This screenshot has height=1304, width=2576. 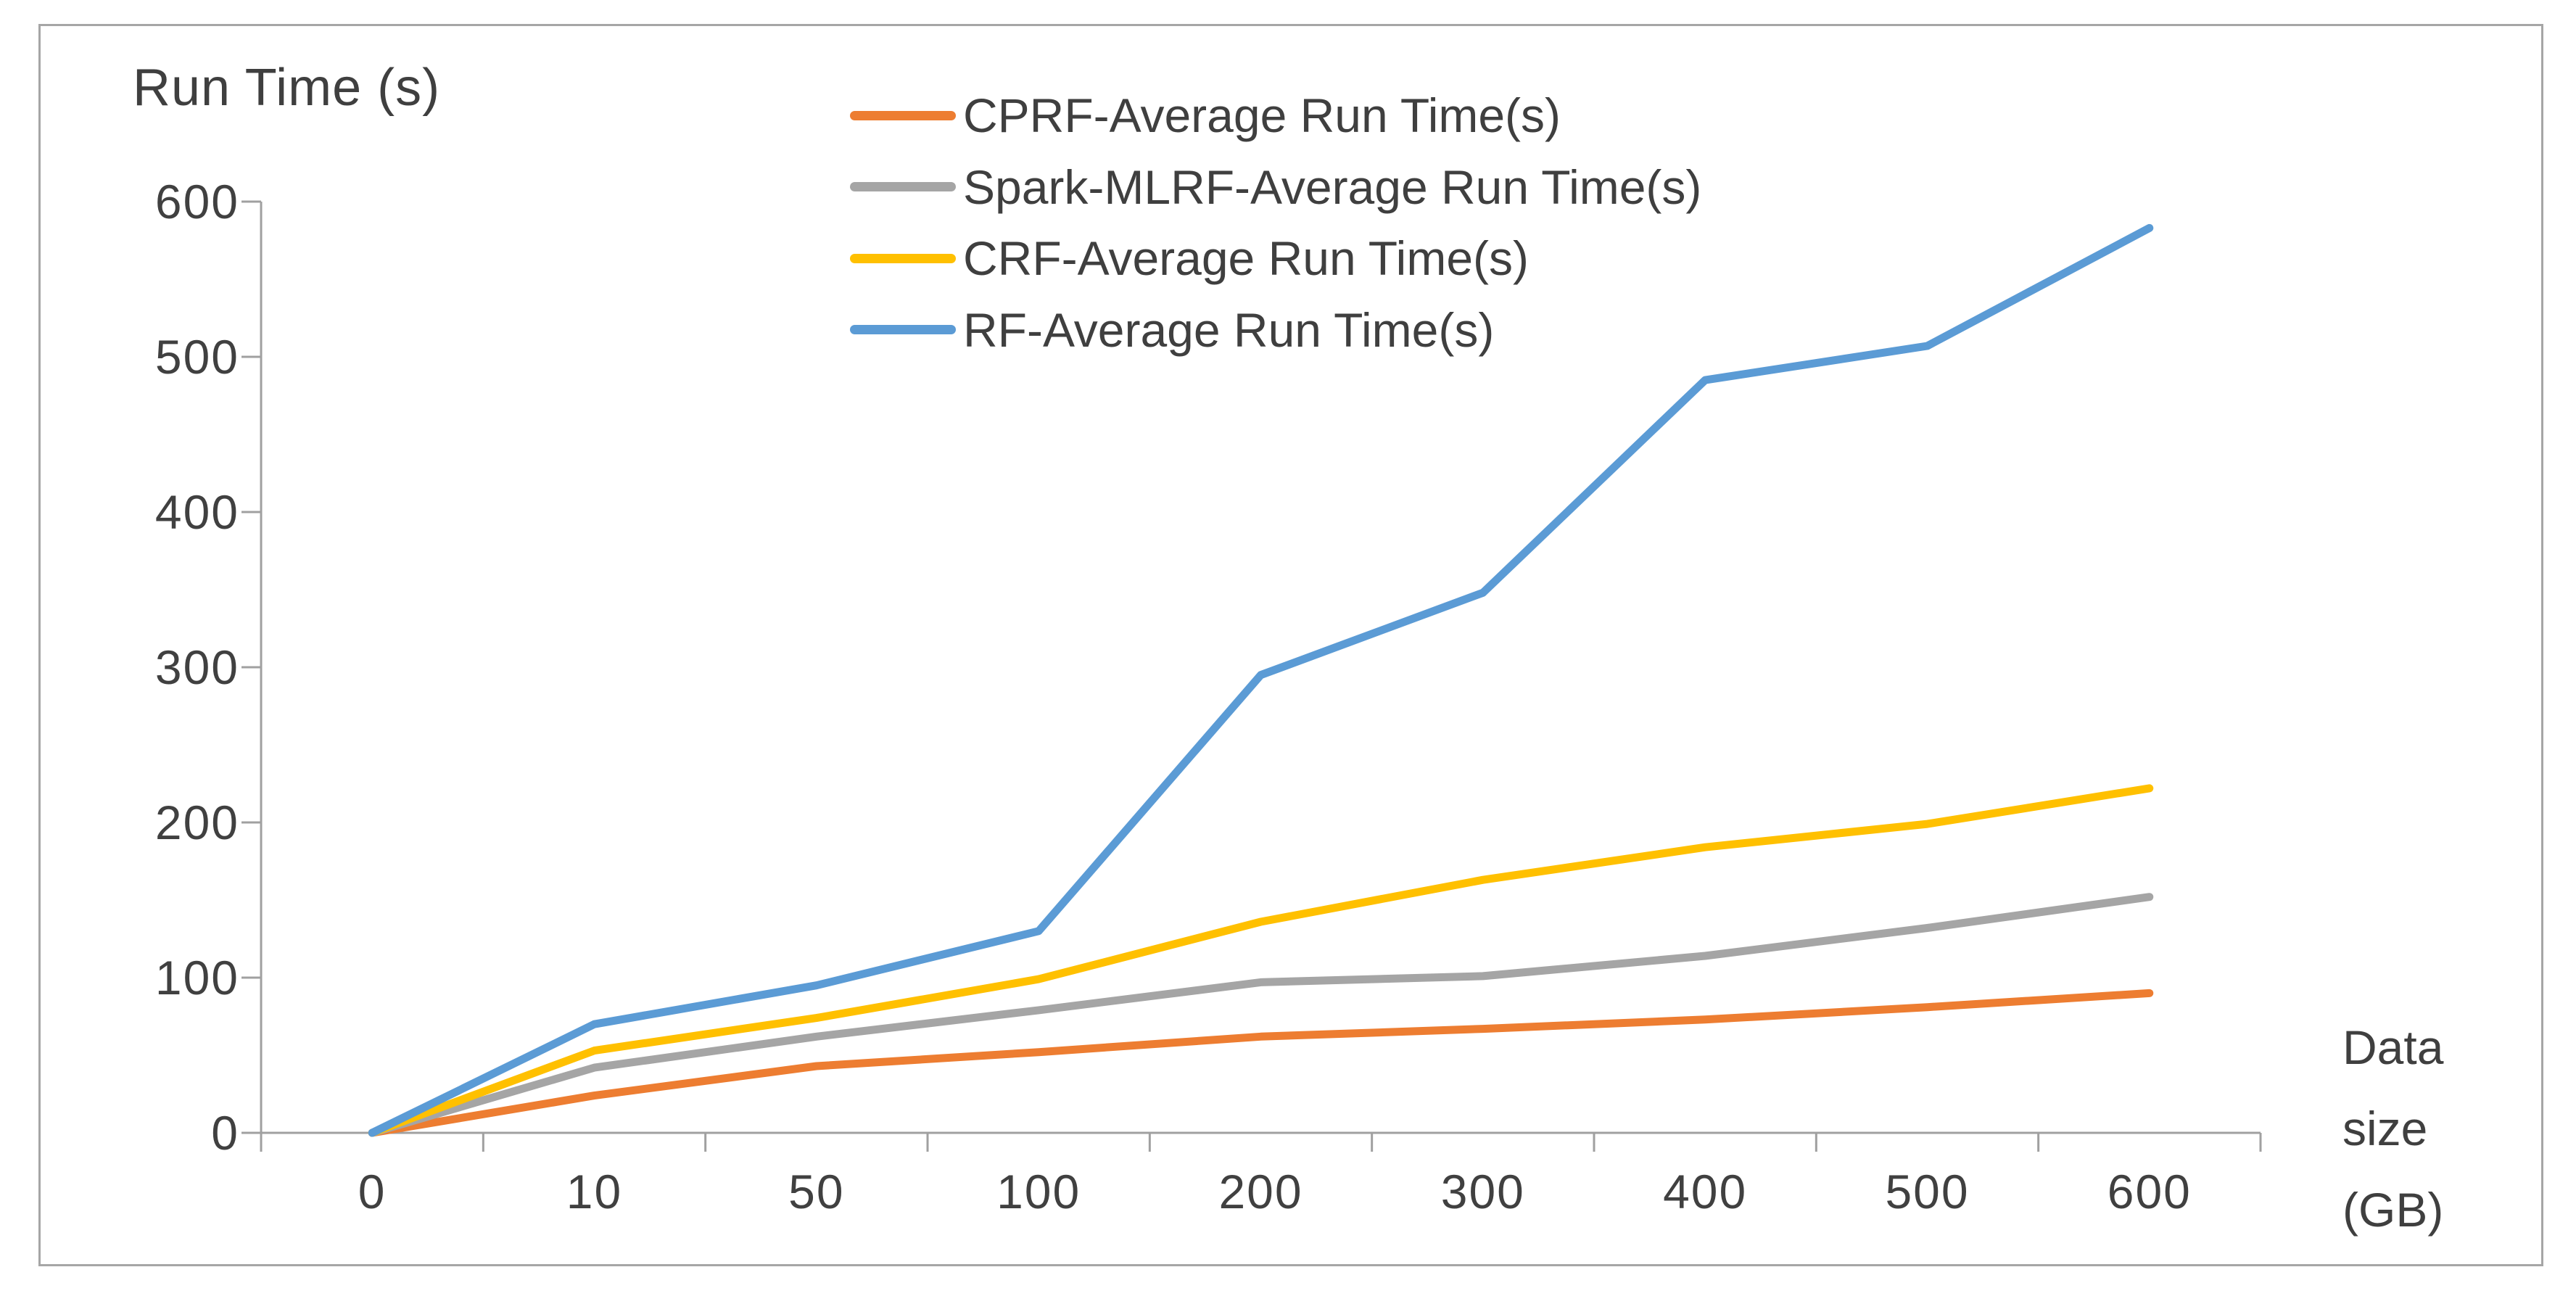 What do you see at coordinates (1332, 187) in the screenshot?
I see `legend-label: Spark-MLRF-Average Run Time(s)` at bounding box center [1332, 187].